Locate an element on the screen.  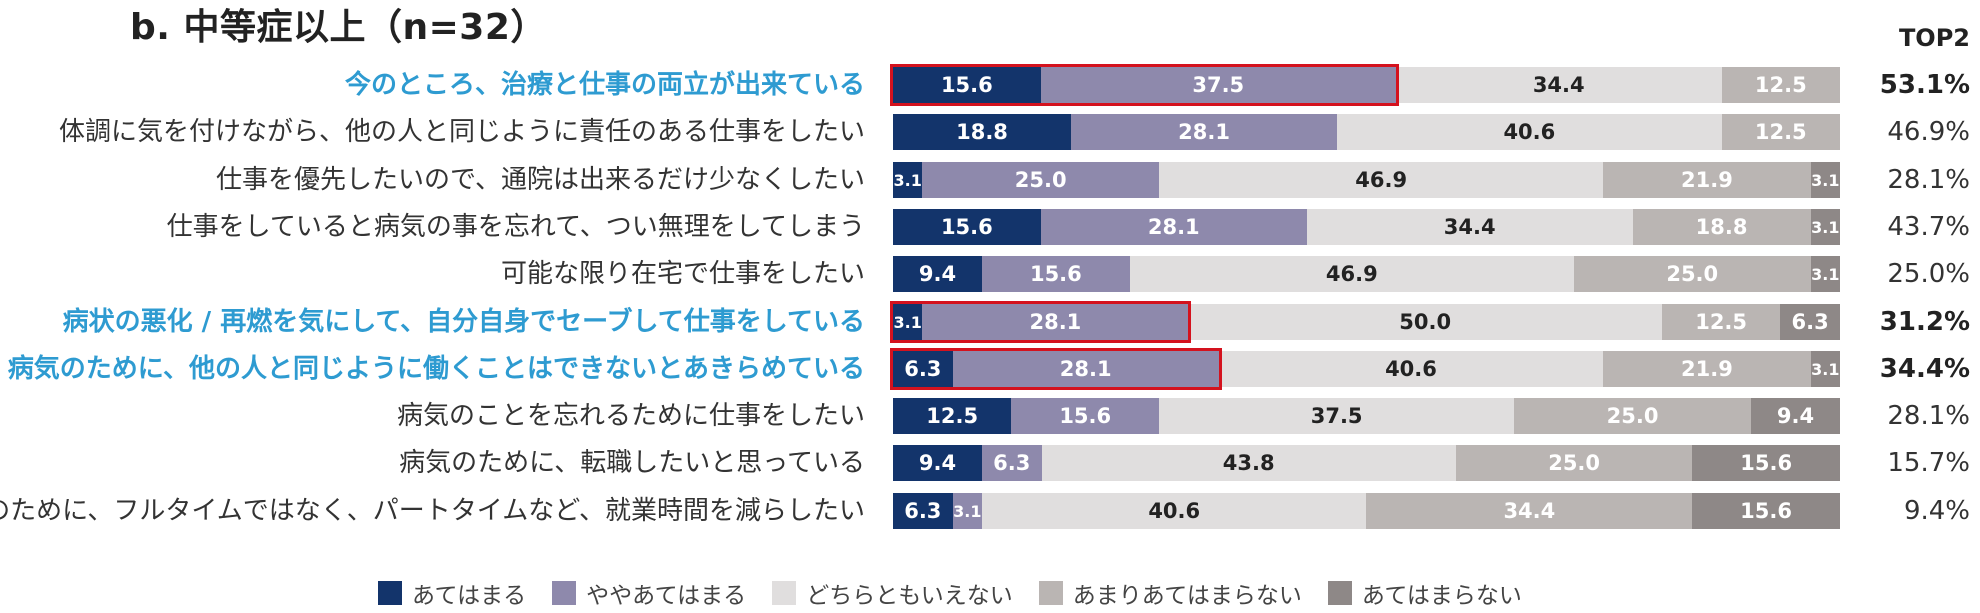
stacked-bar: 12.5 15.6 37.5 25.0 9.4 is located at coordinates (1366, 416).